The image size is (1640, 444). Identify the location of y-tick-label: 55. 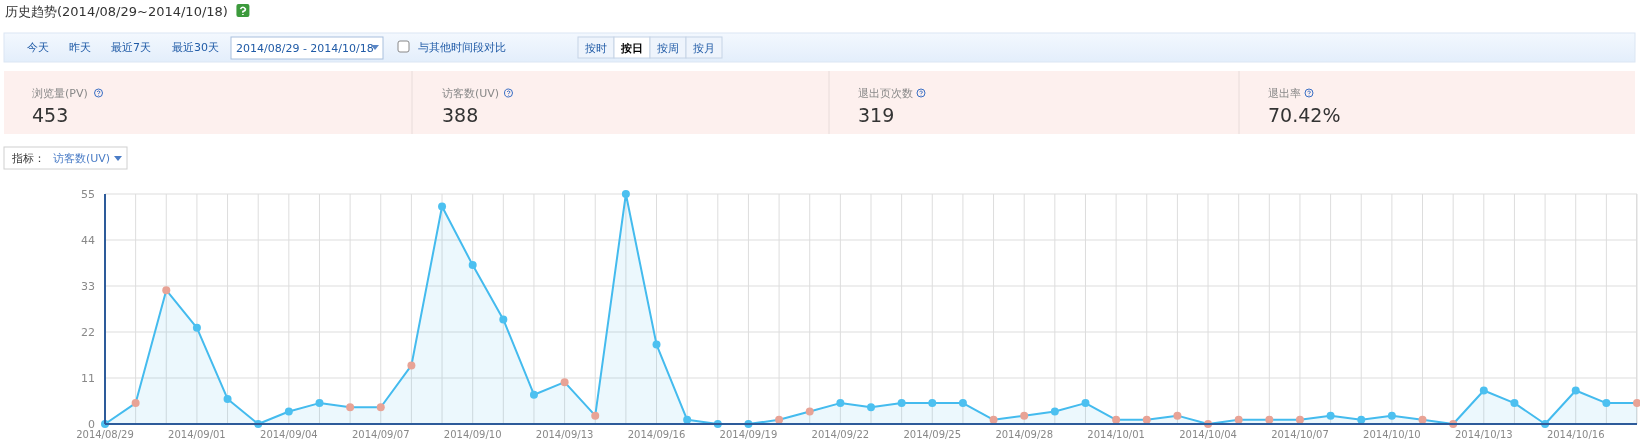
(88, 194).